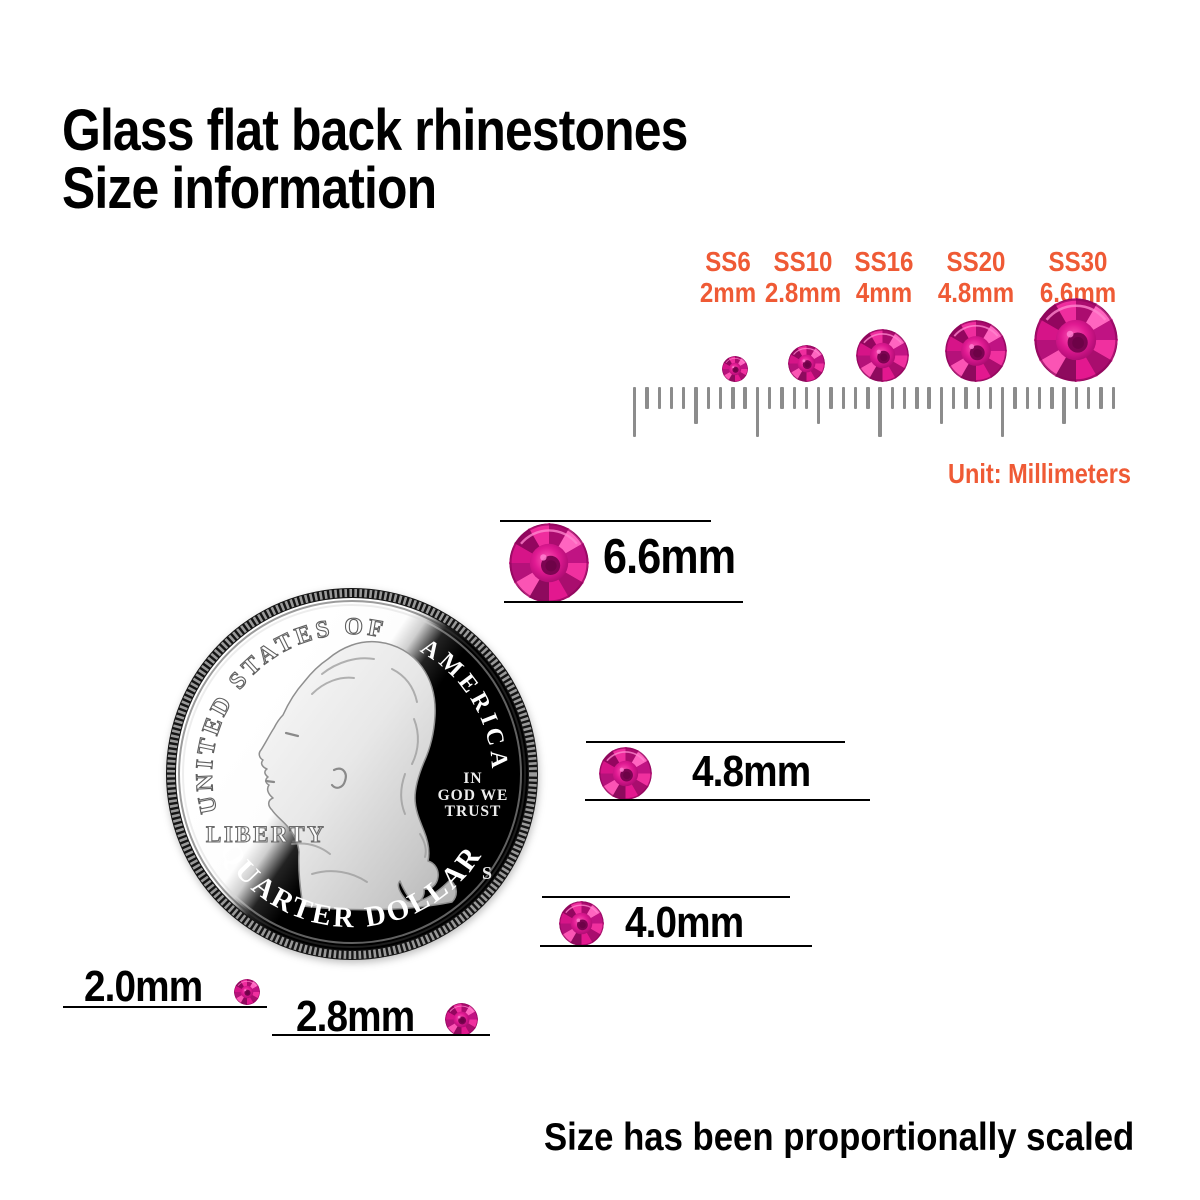  Describe the element at coordinates (976, 351) in the screenshot. I see `rhinestone-ss20-icon` at that location.